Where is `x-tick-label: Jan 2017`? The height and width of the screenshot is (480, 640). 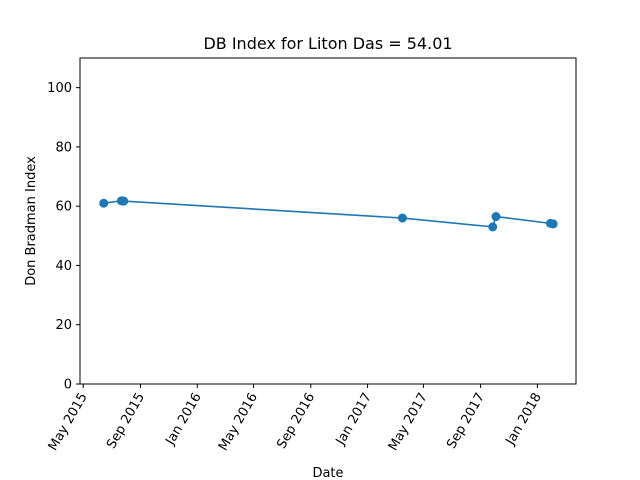
x-tick-label: Jan 2017 is located at coordinates (354, 420).